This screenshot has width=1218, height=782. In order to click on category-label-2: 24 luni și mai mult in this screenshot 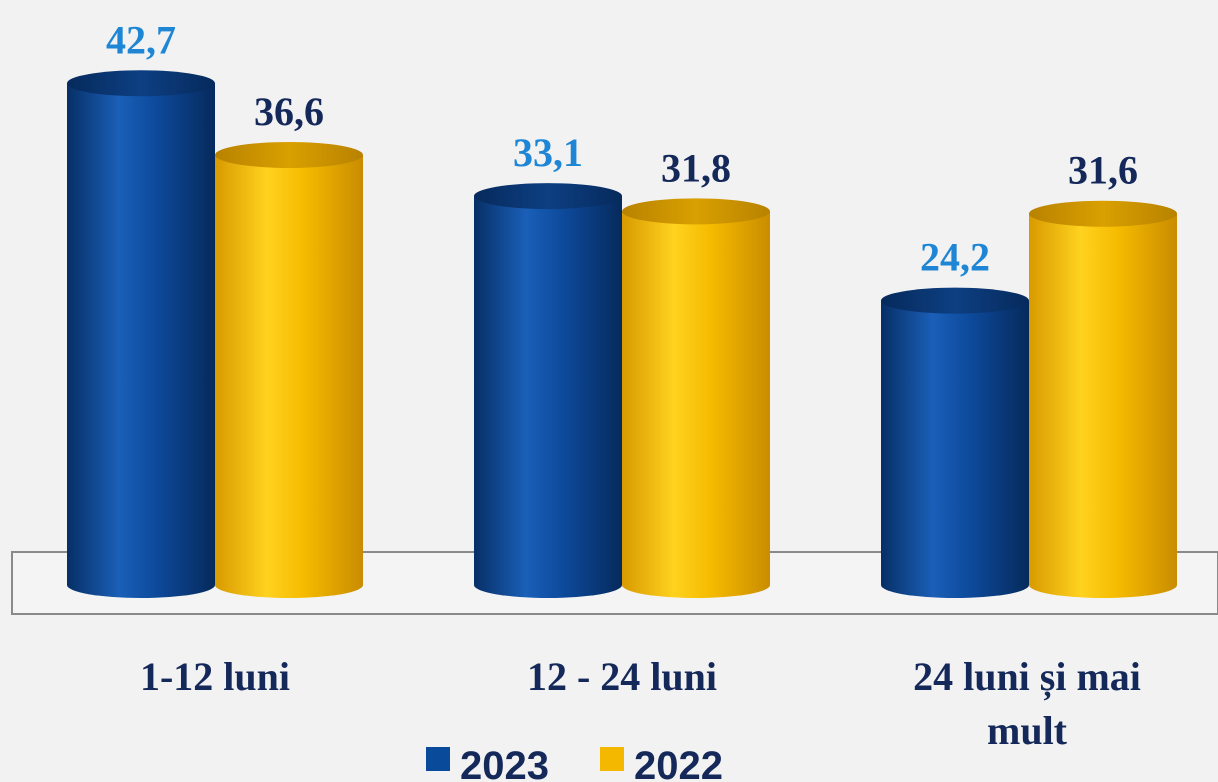, I will do `click(1027, 703)`.